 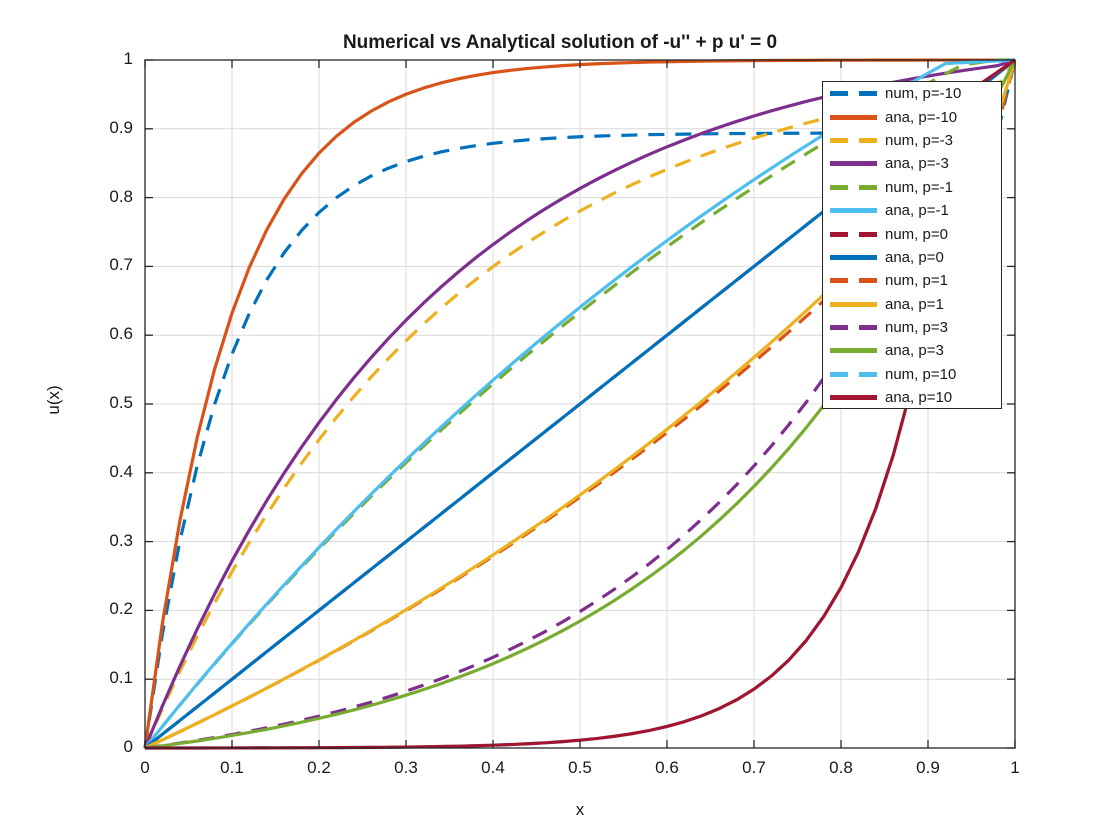 I want to click on legend-item: num, p=-10, so click(x=912, y=93).